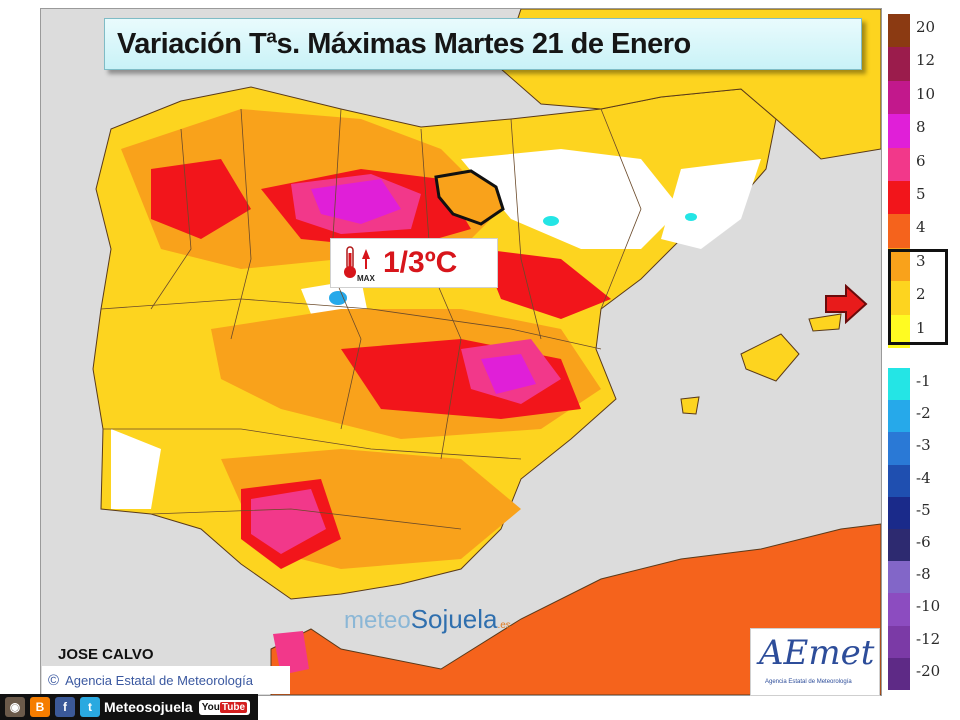 Image resolution: width=960 pixels, height=720 pixels. I want to click on cyan-spot-aragon, so click(551, 221).